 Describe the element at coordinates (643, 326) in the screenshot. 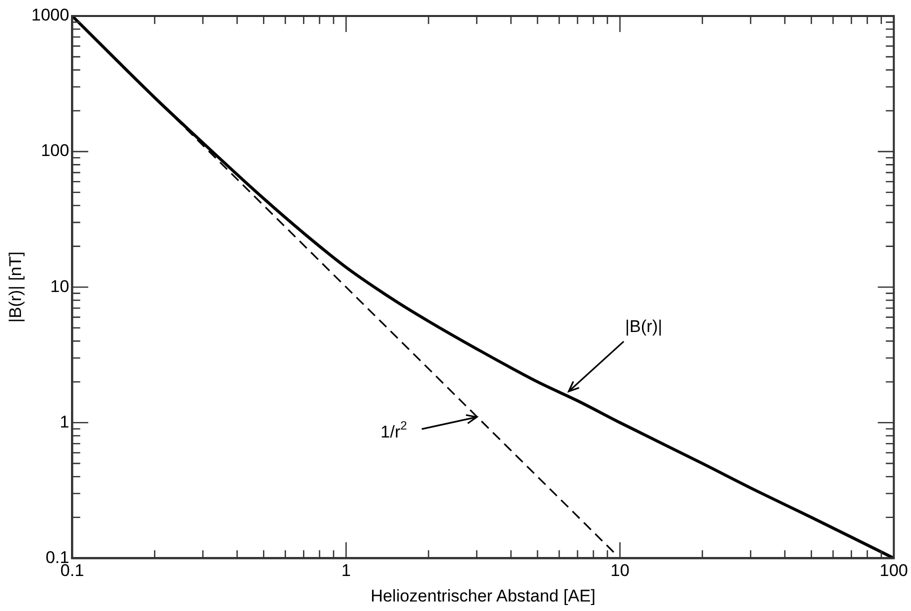

I see `annotation: |B(r)|` at that location.